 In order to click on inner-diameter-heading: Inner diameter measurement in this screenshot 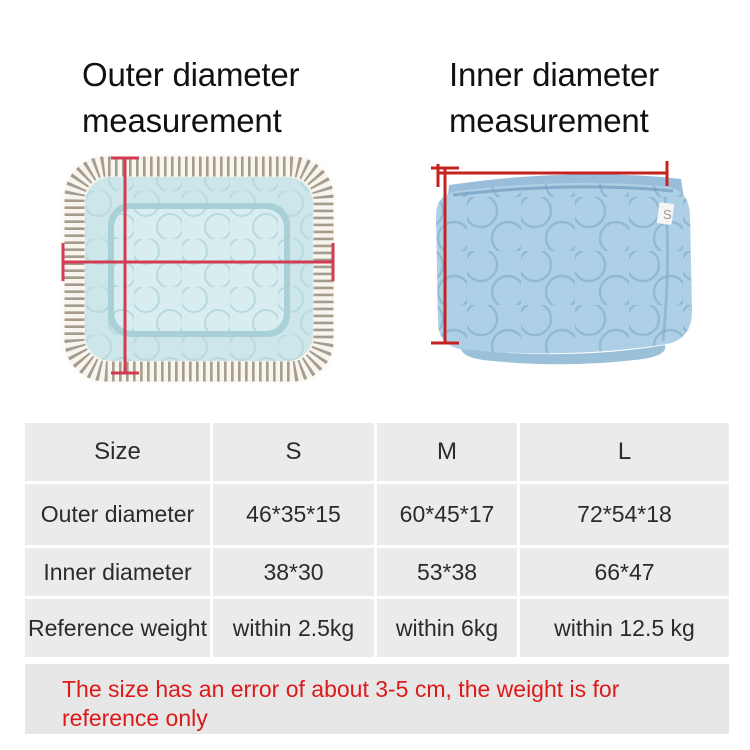, I will do `click(554, 98)`.